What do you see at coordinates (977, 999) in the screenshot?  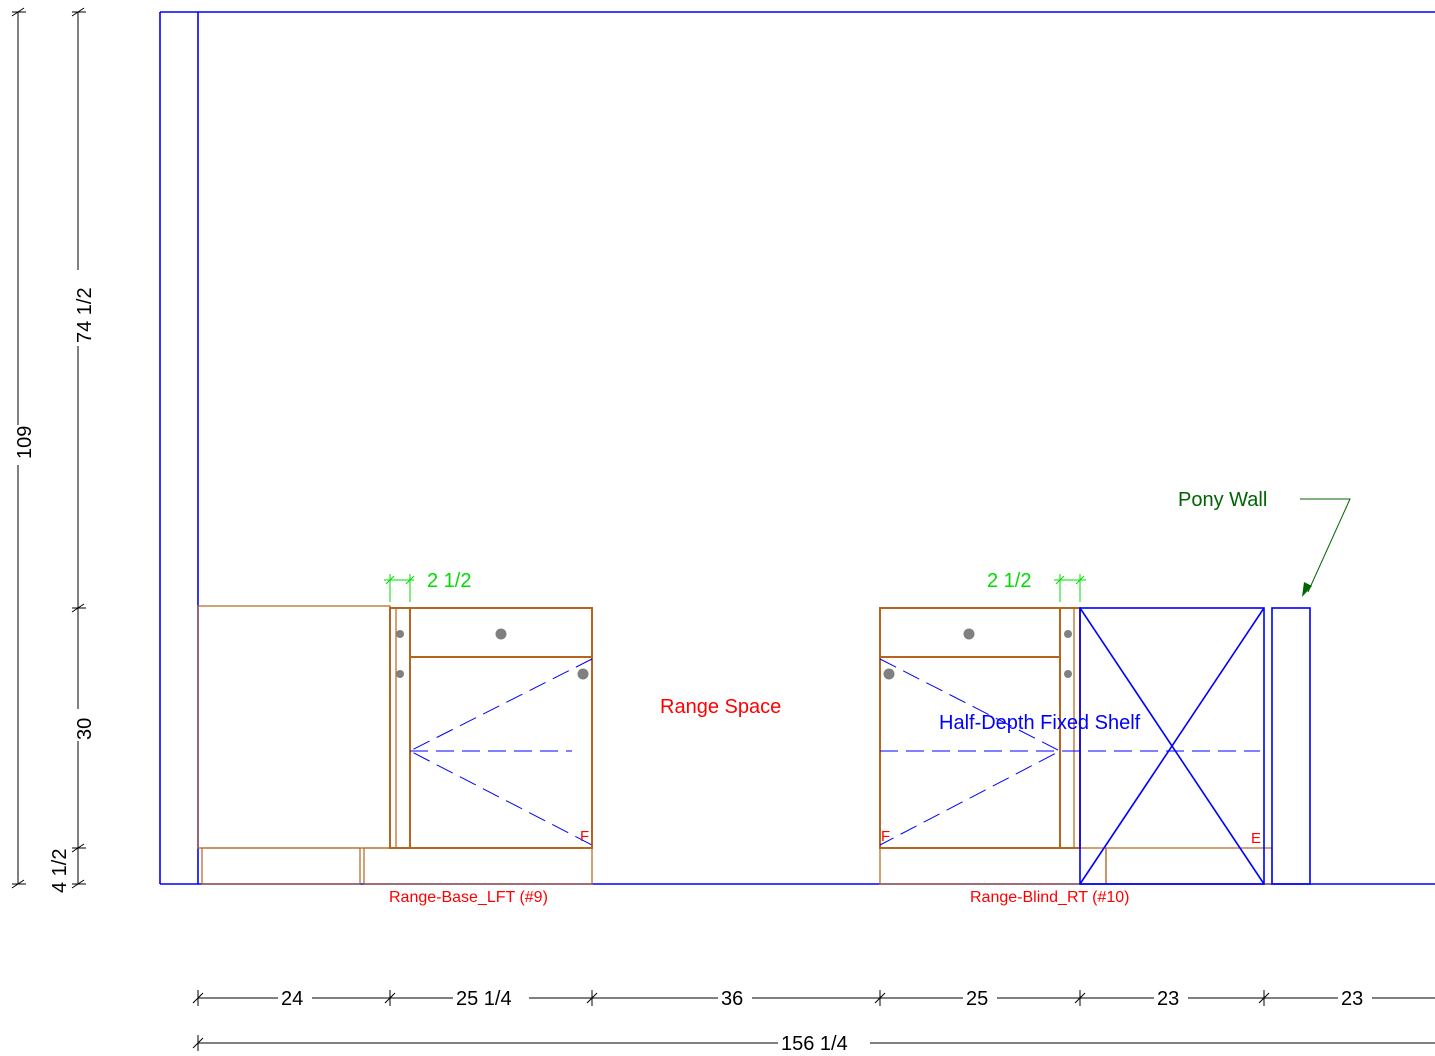 I see `segment-width-4: 25` at bounding box center [977, 999].